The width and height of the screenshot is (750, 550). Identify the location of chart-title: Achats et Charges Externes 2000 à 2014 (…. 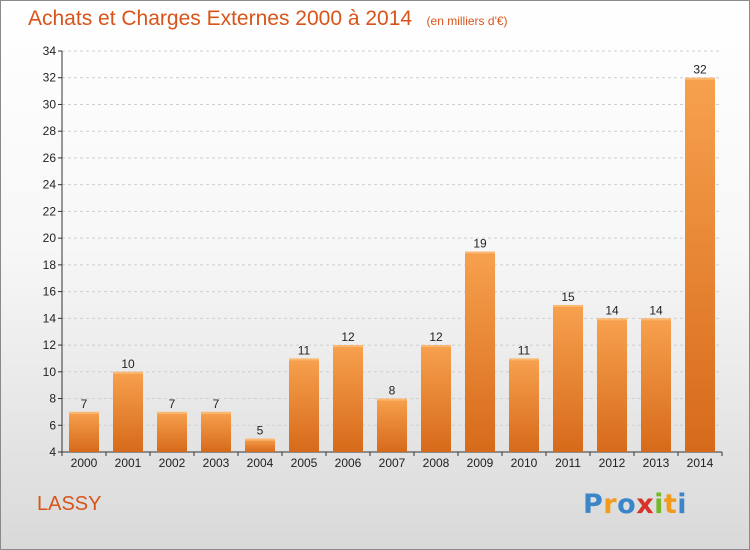
(268, 19).